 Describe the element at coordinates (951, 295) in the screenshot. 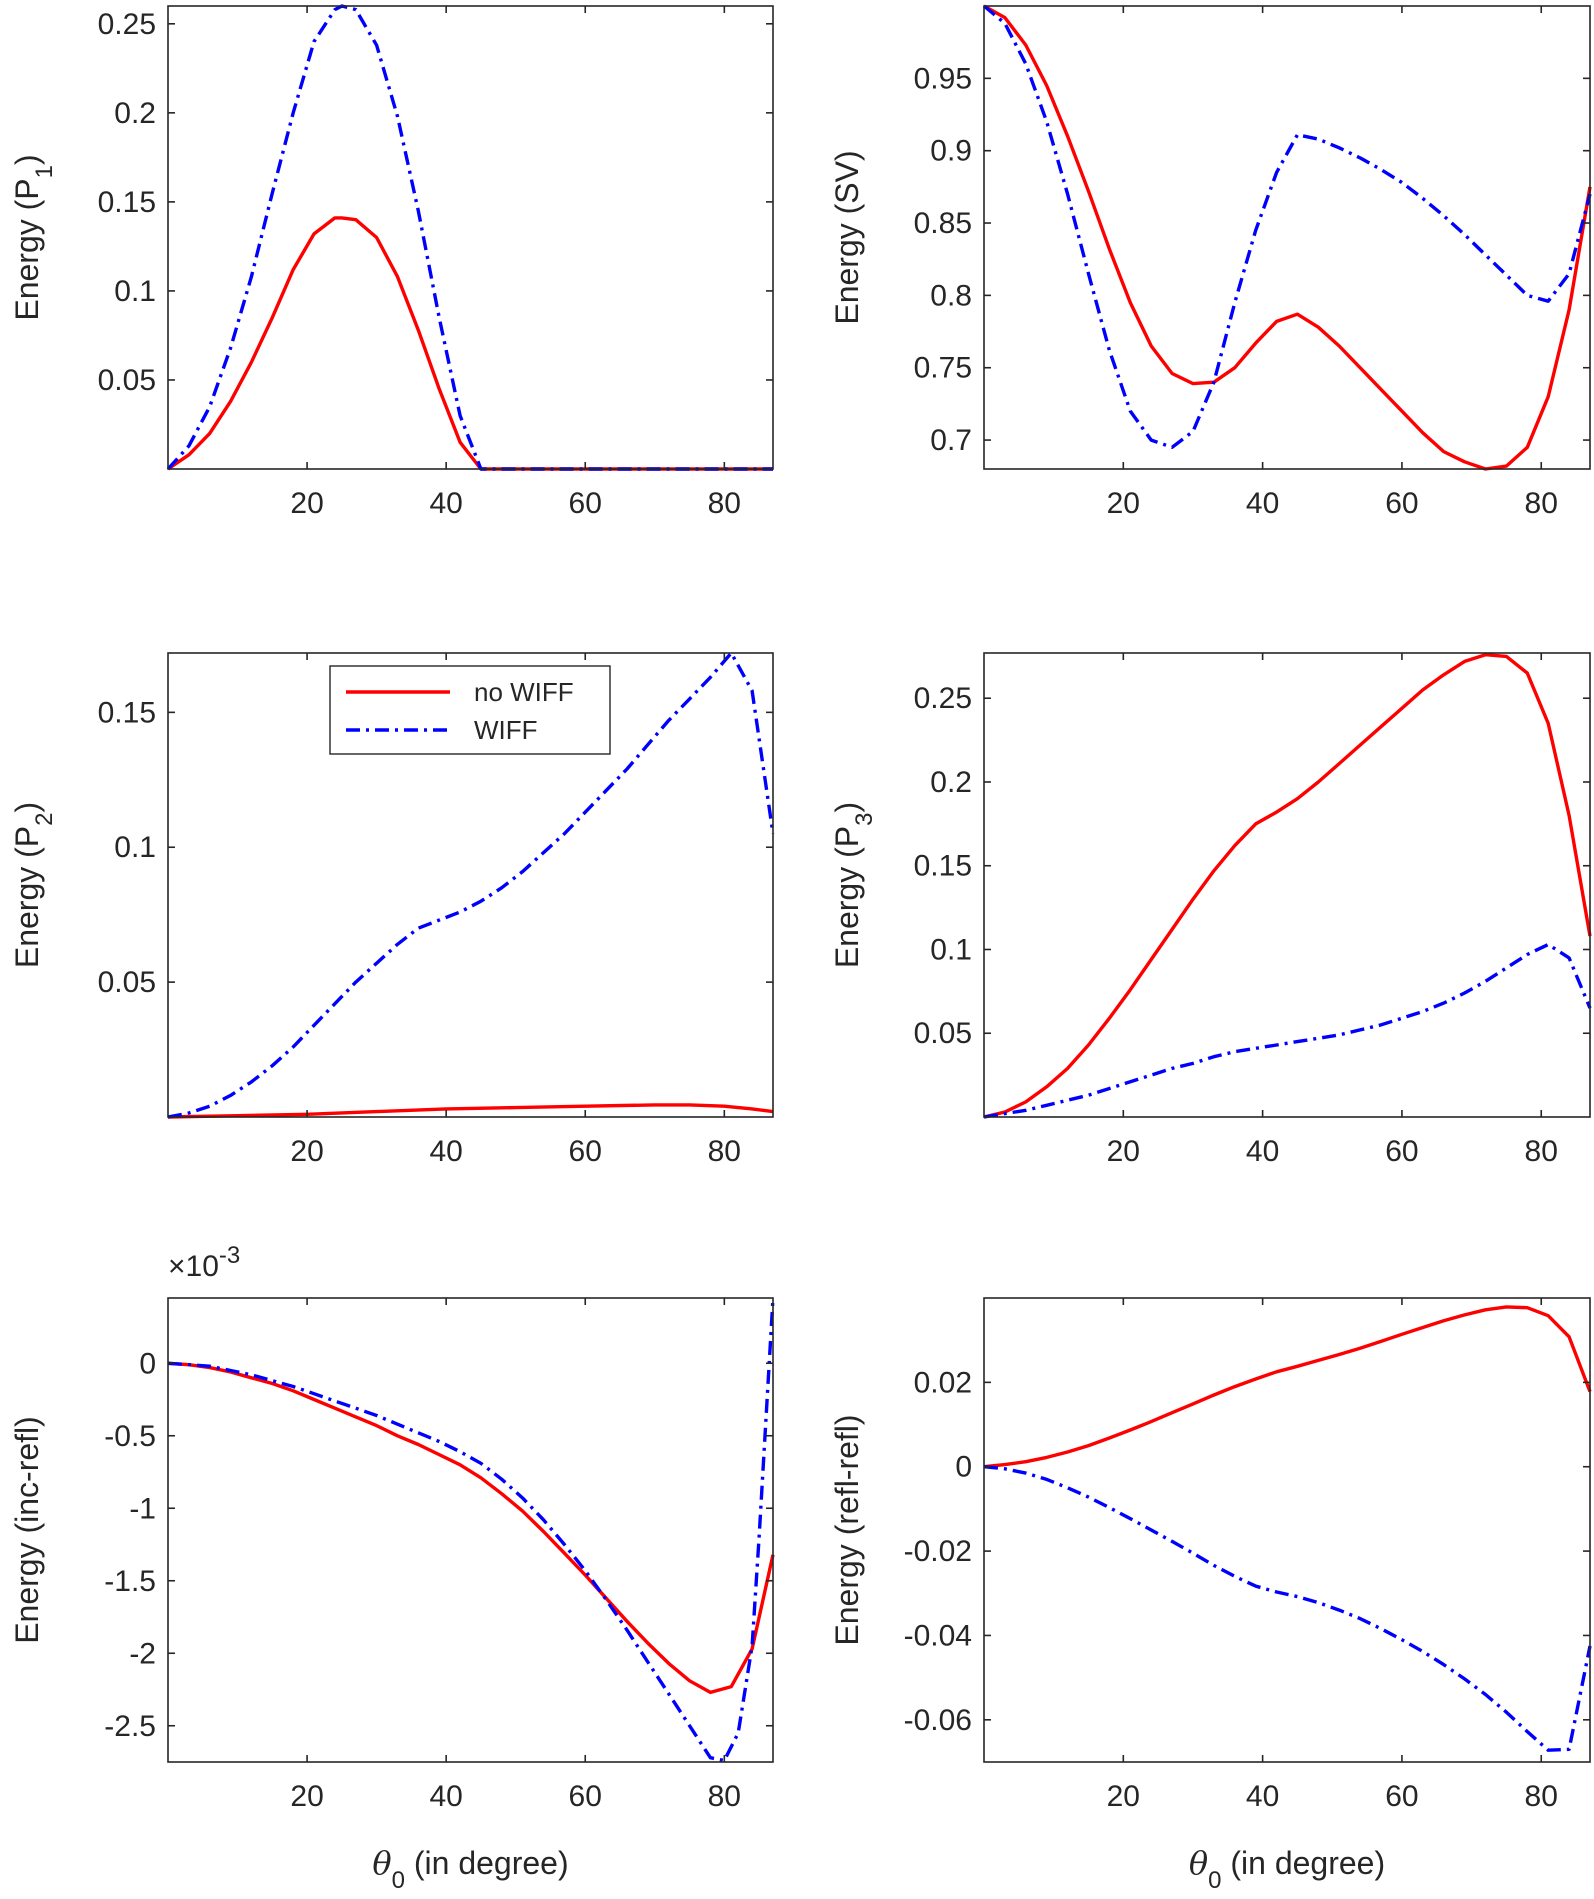

I see `y-tick-label: 0.8` at that location.